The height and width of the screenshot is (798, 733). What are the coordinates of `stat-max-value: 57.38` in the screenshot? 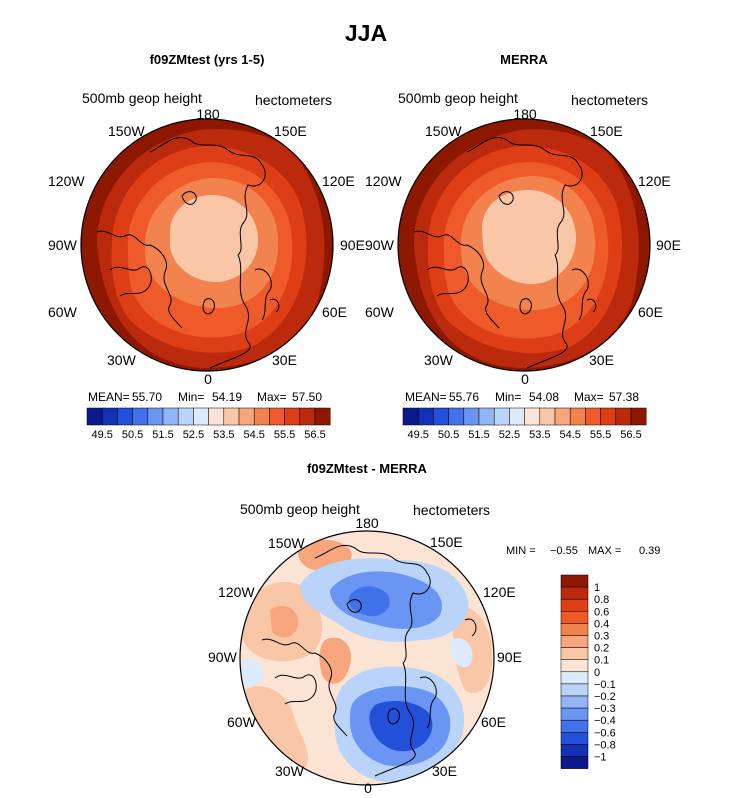 It's located at (624, 397).